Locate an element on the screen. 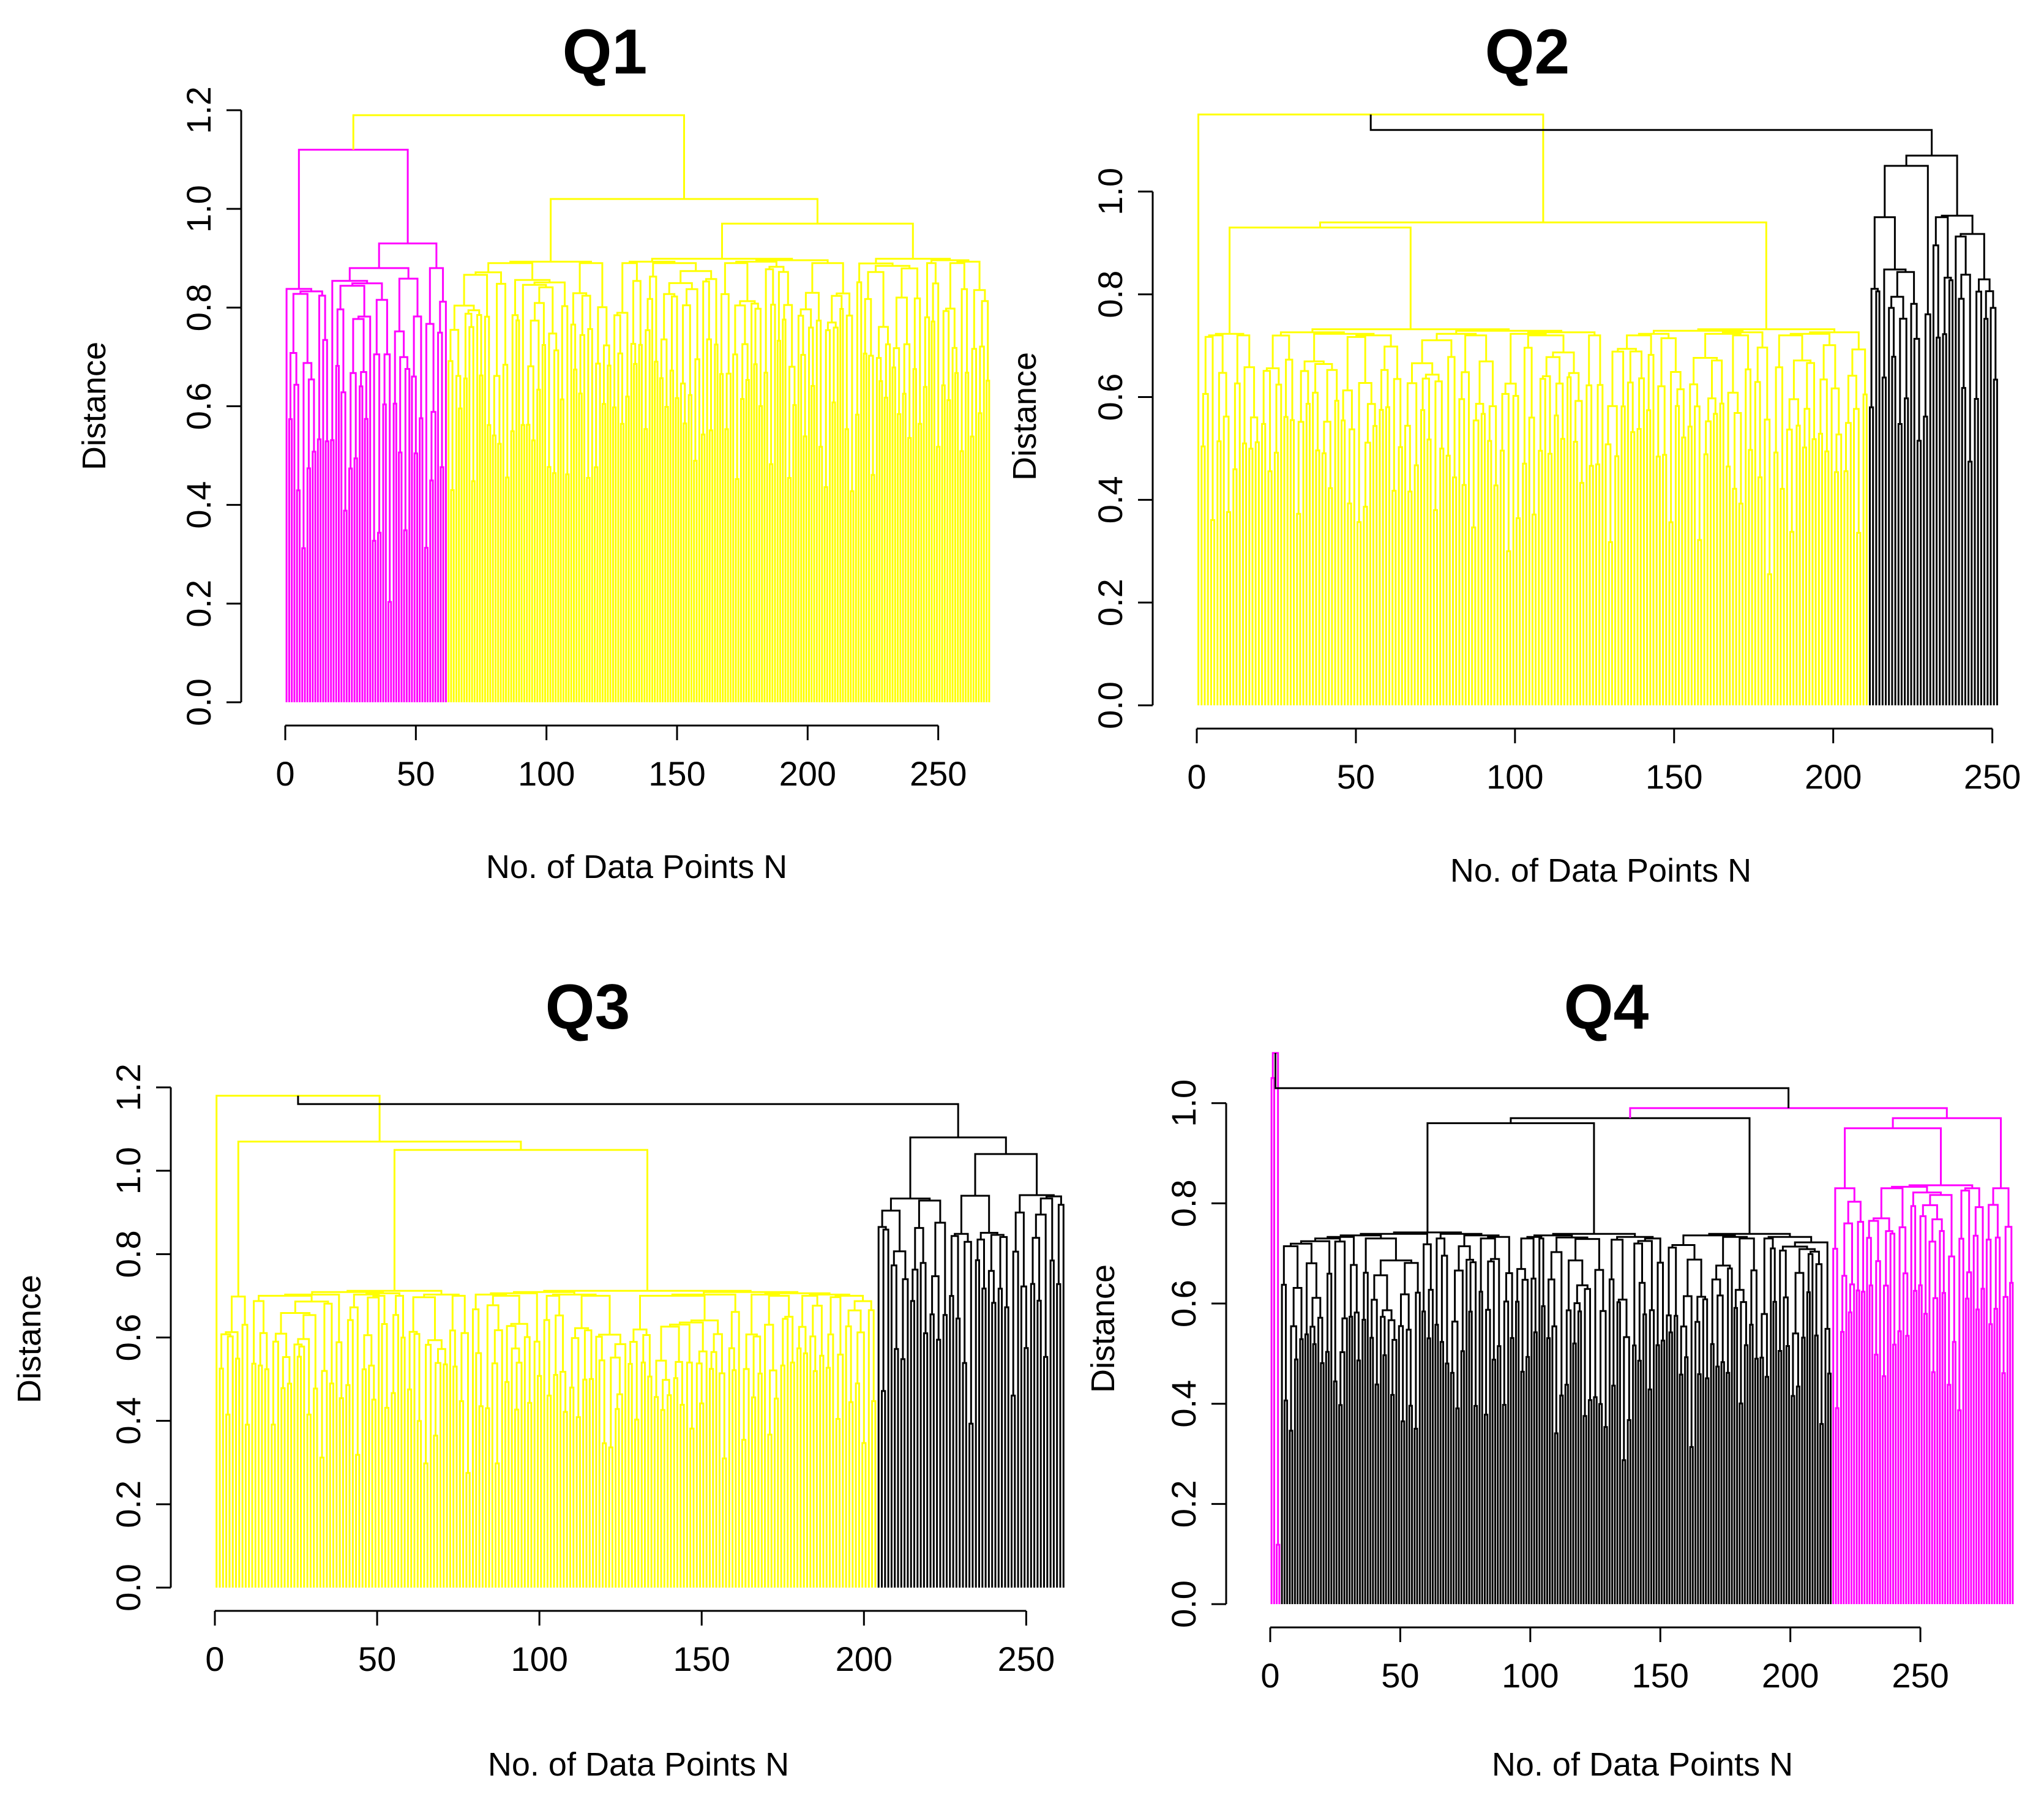 This screenshot has height=1797, width=2044. chart-title: Q2 is located at coordinates (1527, 53).